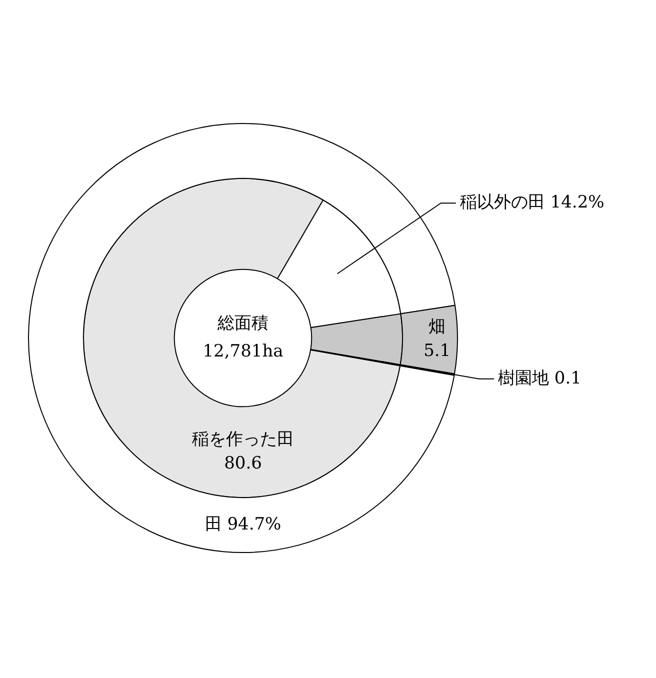 The width and height of the screenshot is (656, 678). What do you see at coordinates (243, 440) in the screenshot?
I see `slice-label: 稲を作った田` at bounding box center [243, 440].